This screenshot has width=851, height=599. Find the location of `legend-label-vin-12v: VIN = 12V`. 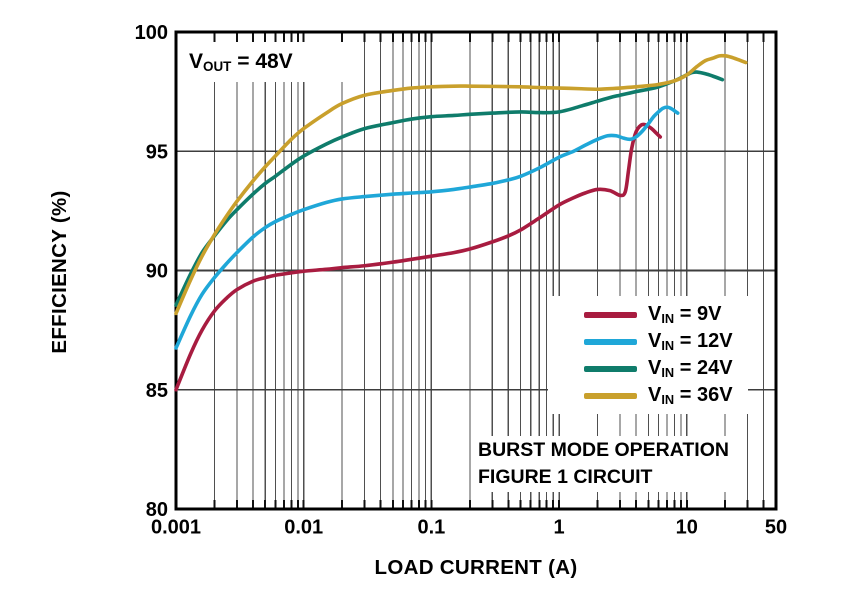

legend-label-vin-12v: VIN = 12V is located at coordinates (690, 341).